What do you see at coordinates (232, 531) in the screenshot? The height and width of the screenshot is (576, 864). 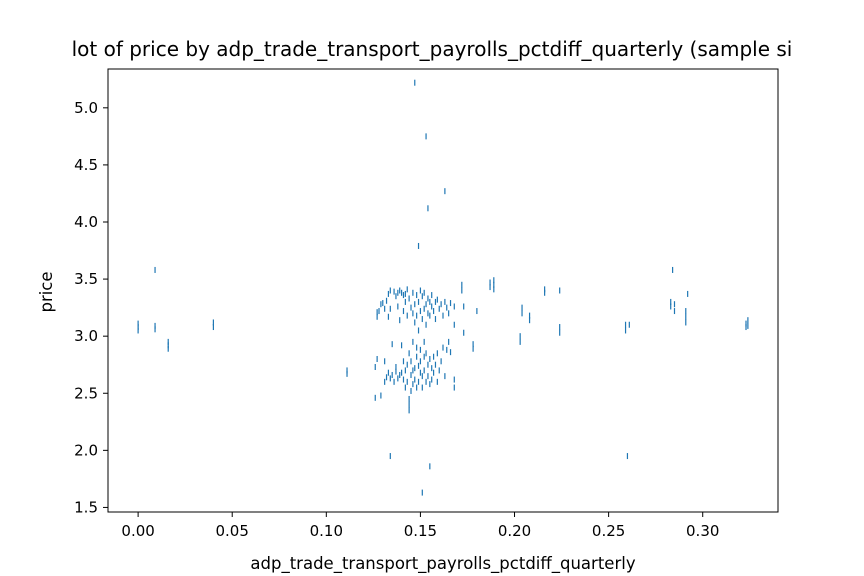 I see `x-tick-label: 0.05` at bounding box center [232, 531].